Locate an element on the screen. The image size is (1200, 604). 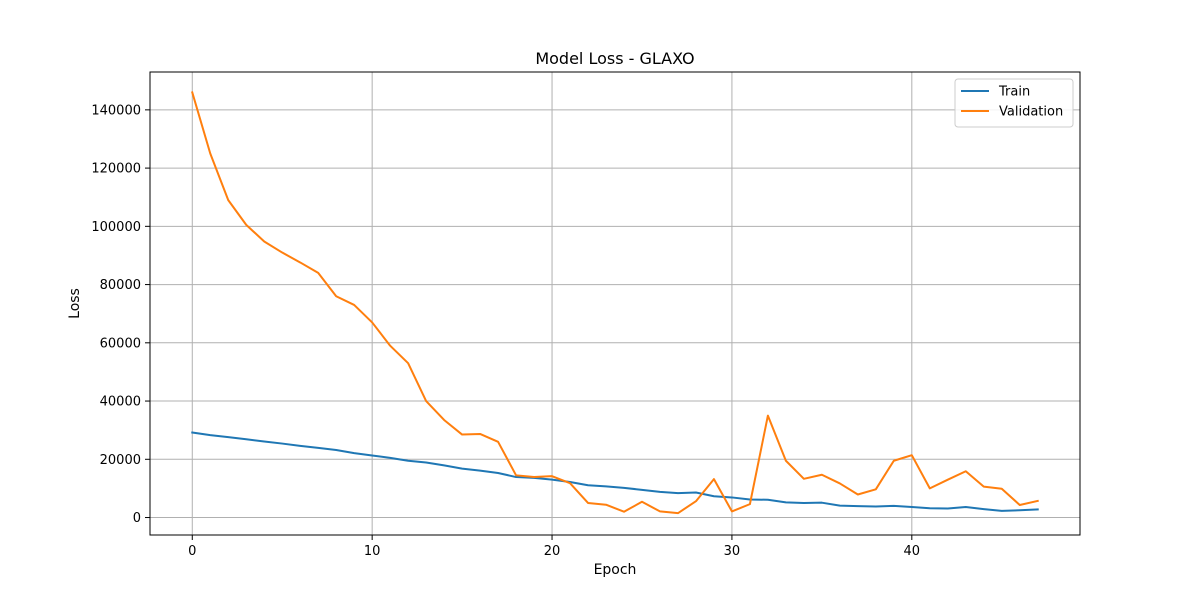
legend-label-train: Train is located at coordinates (1014, 92).